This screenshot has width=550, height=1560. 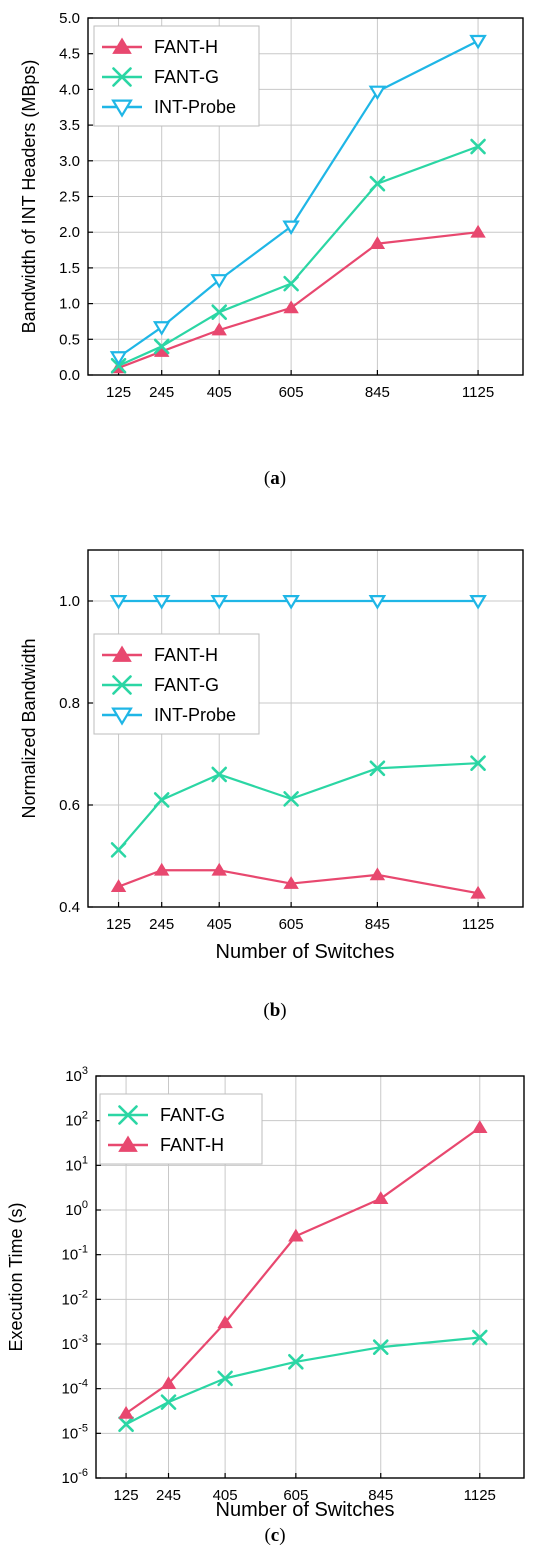 I want to click on y-tick-label: 2.5, so click(x=69, y=197).